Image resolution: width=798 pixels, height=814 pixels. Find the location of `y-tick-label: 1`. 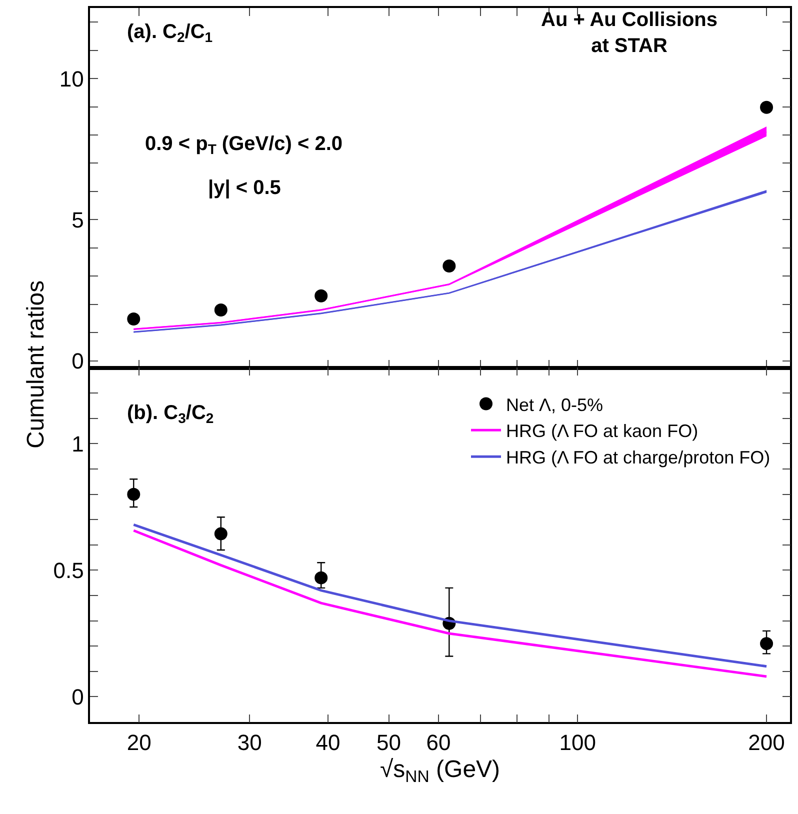

y-tick-label: 1 is located at coordinates (78, 443).